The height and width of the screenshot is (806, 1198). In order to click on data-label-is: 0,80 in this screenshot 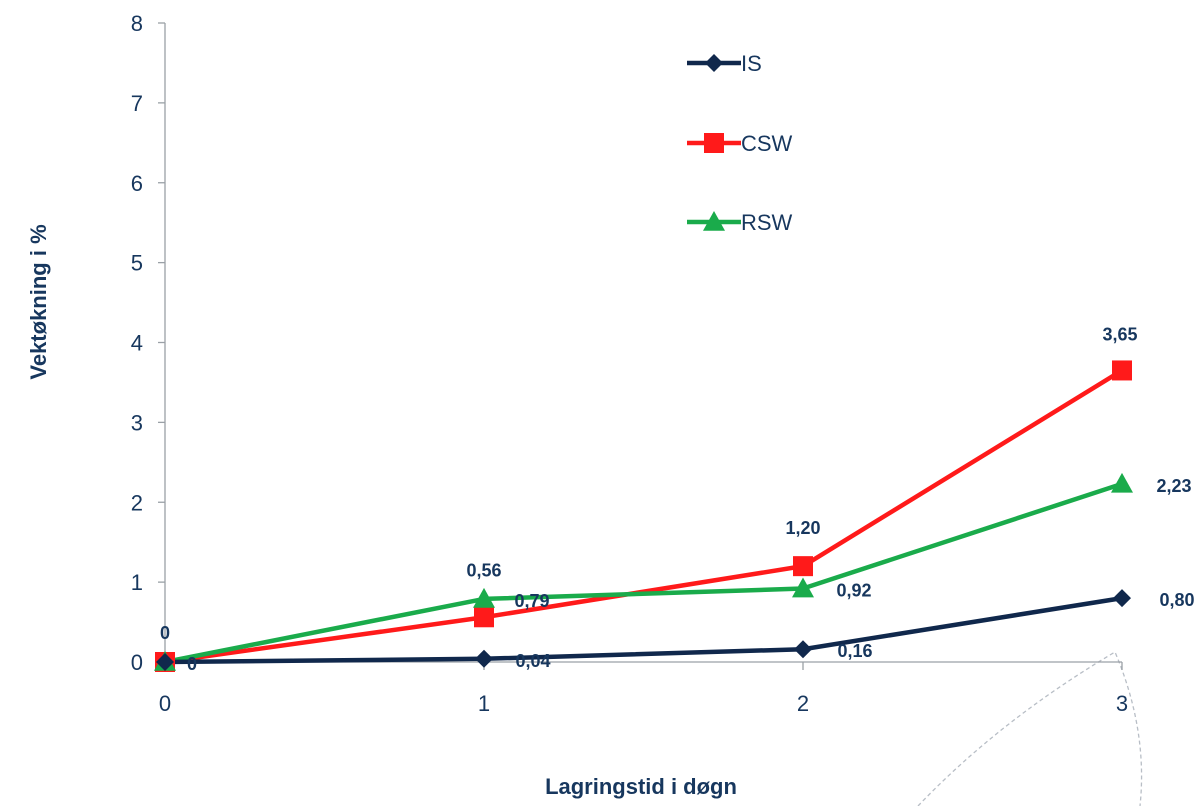, I will do `click(1176, 600)`.